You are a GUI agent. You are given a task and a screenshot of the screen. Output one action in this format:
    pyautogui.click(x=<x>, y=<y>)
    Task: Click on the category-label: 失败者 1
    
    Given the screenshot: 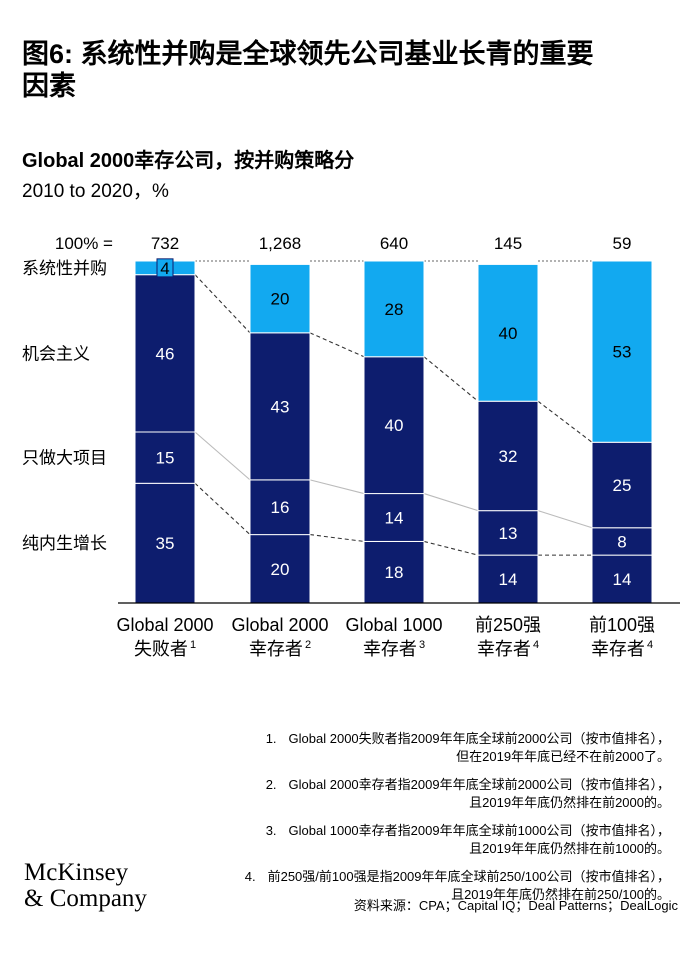 What is the action you would take?
    pyautogui.click(x=165, y=649)
    